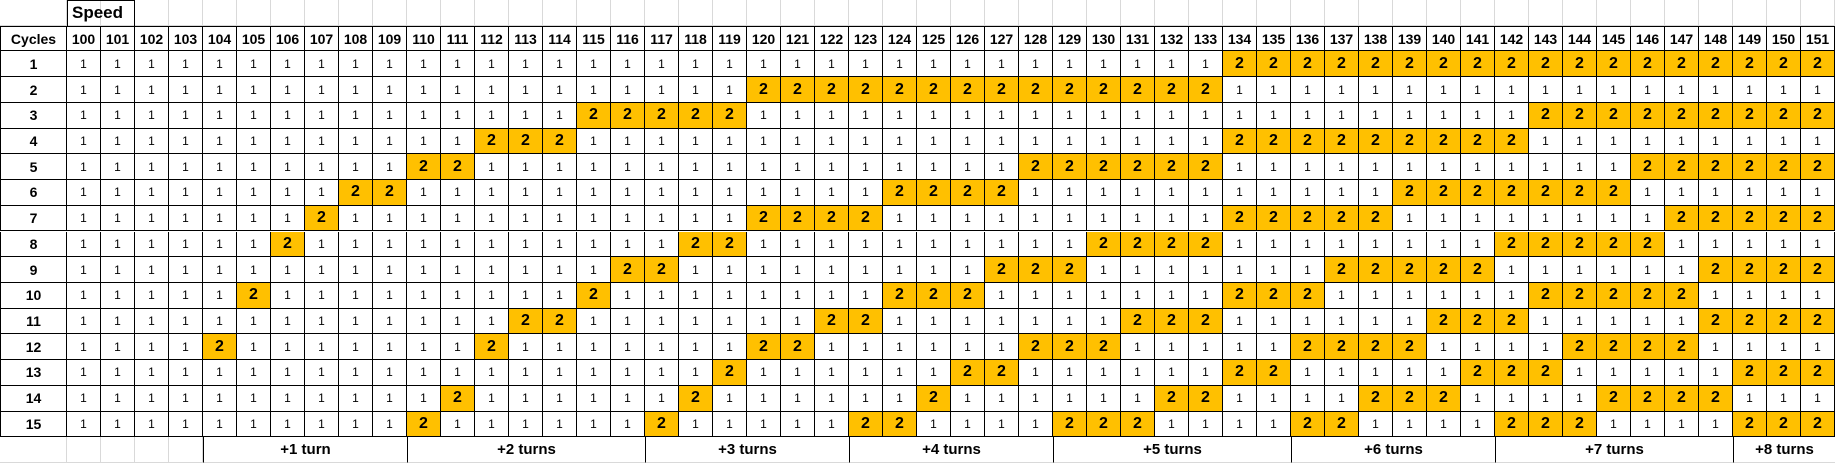 This screenshot has width=1837, height=463. Describe the element at coordinates (220, 38) in the screenshot. I see `speed-header: 104` at that location.